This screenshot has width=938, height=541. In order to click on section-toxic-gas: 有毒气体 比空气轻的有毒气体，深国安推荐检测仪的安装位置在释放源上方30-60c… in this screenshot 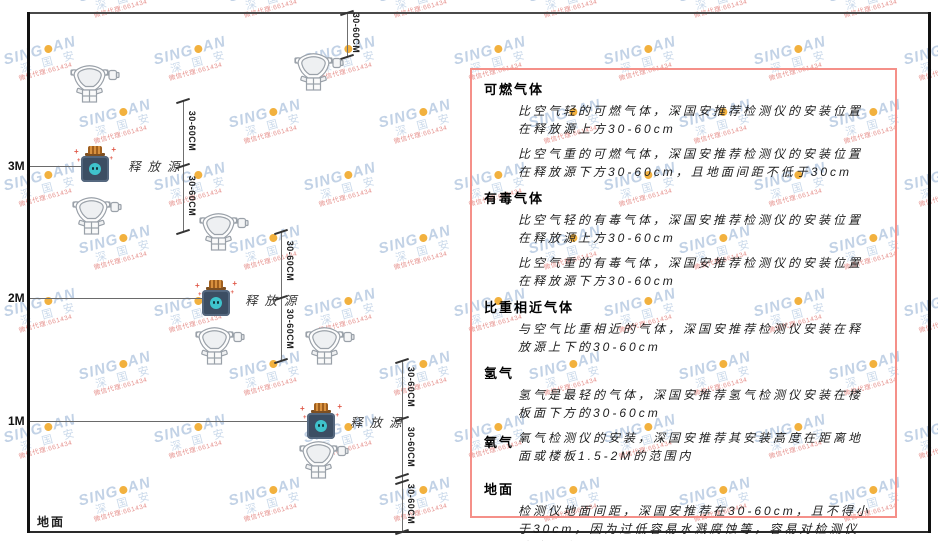, I will do `click(684, 239)`.